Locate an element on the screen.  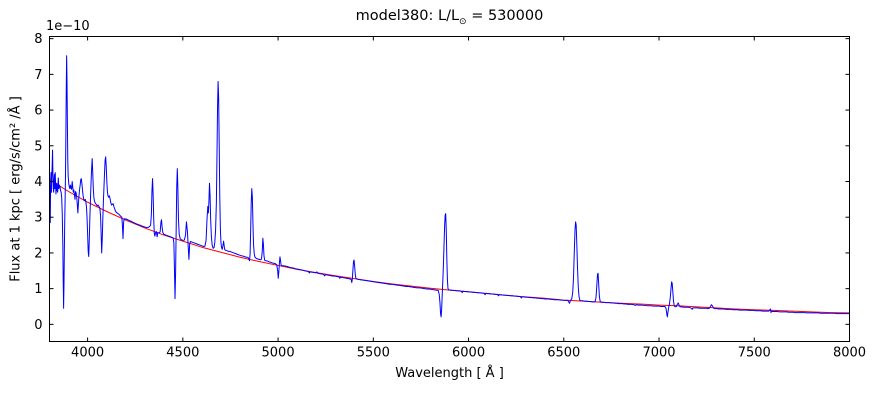
x-tick-label: 6500 is located at coordinates (563, 353).